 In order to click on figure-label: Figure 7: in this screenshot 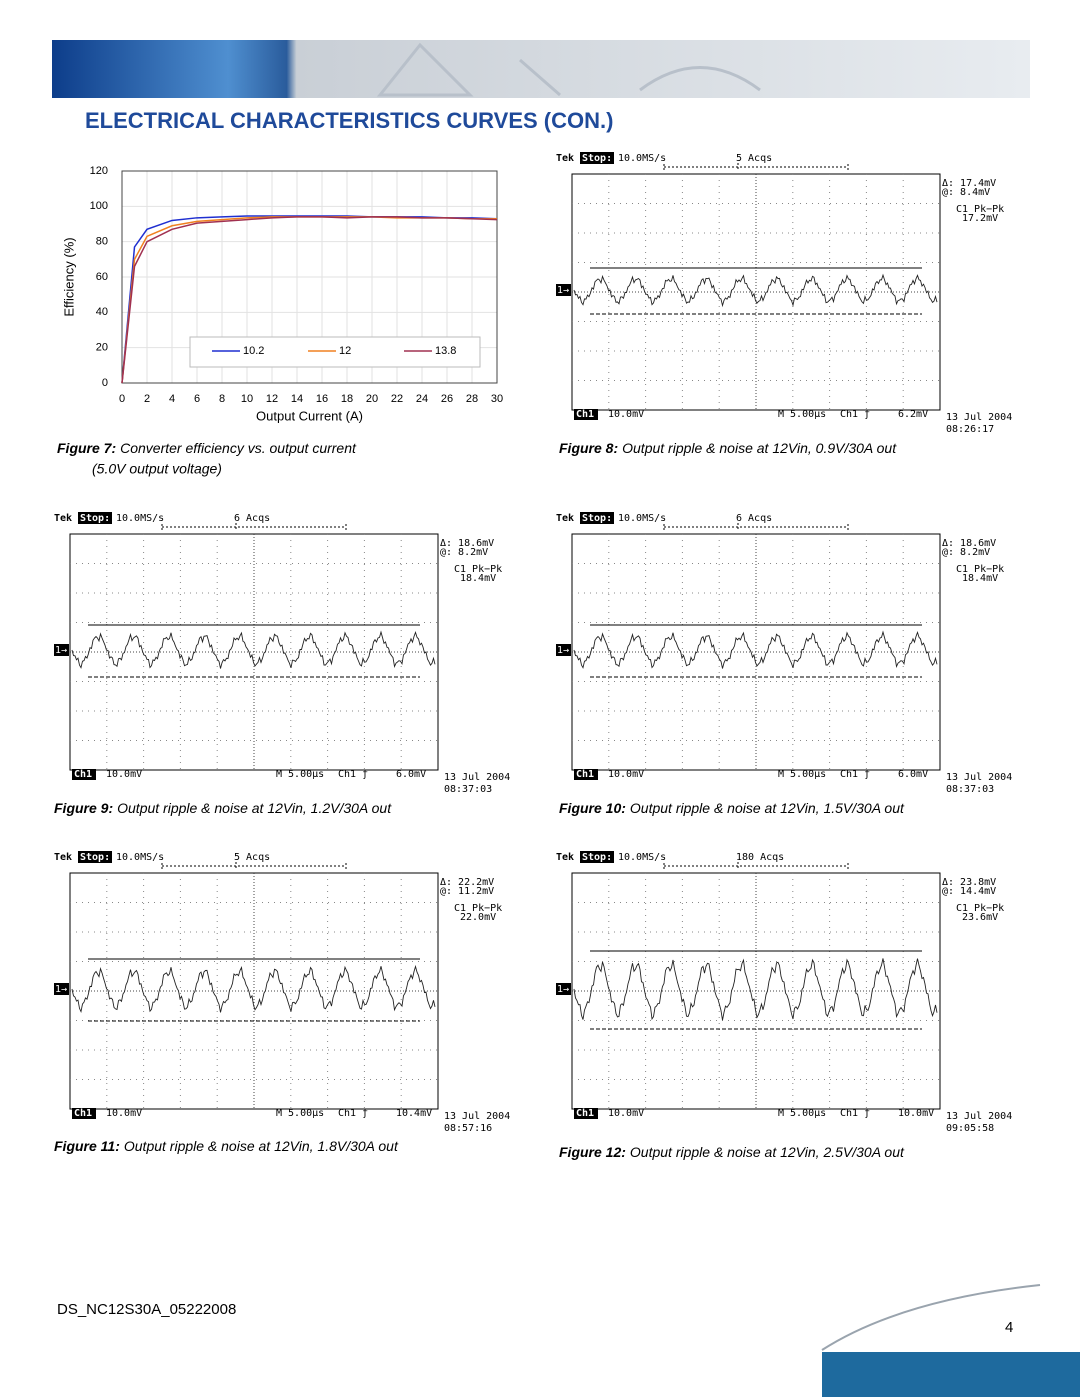, I will do `click(86, 448)`.